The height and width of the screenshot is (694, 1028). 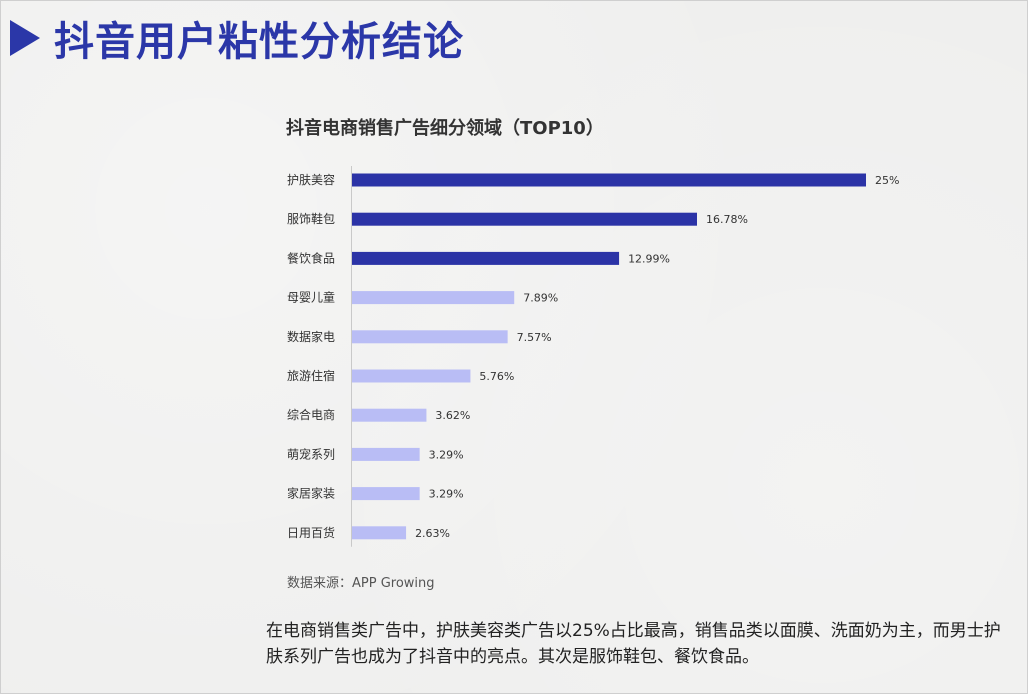 I want to click on category-label: 萌宠系列, so click(x=311, y=453).